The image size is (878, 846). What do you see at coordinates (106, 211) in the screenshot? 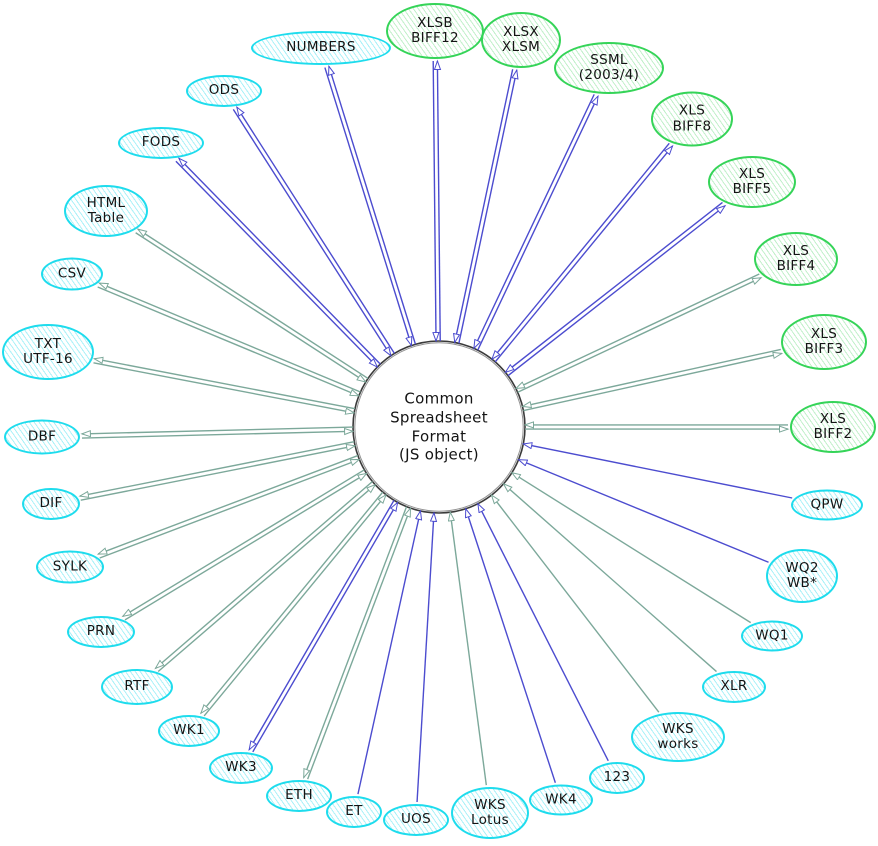
I see `format-node-html: HTML Table` at bounding box center [106, 211].